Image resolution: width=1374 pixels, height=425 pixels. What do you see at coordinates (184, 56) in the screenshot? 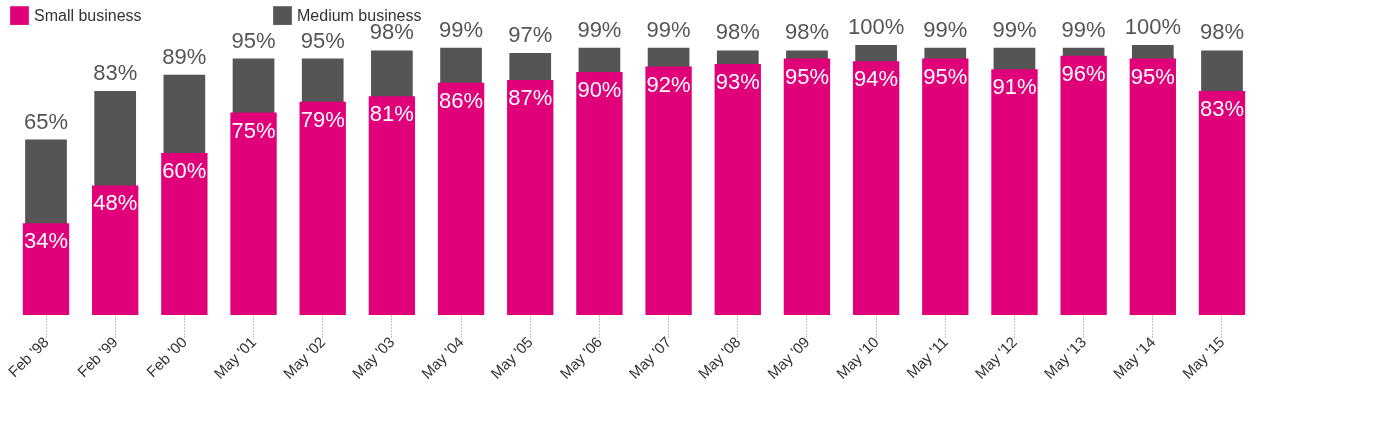
I see `data-label: 89%` at bounding box center [184, 56].